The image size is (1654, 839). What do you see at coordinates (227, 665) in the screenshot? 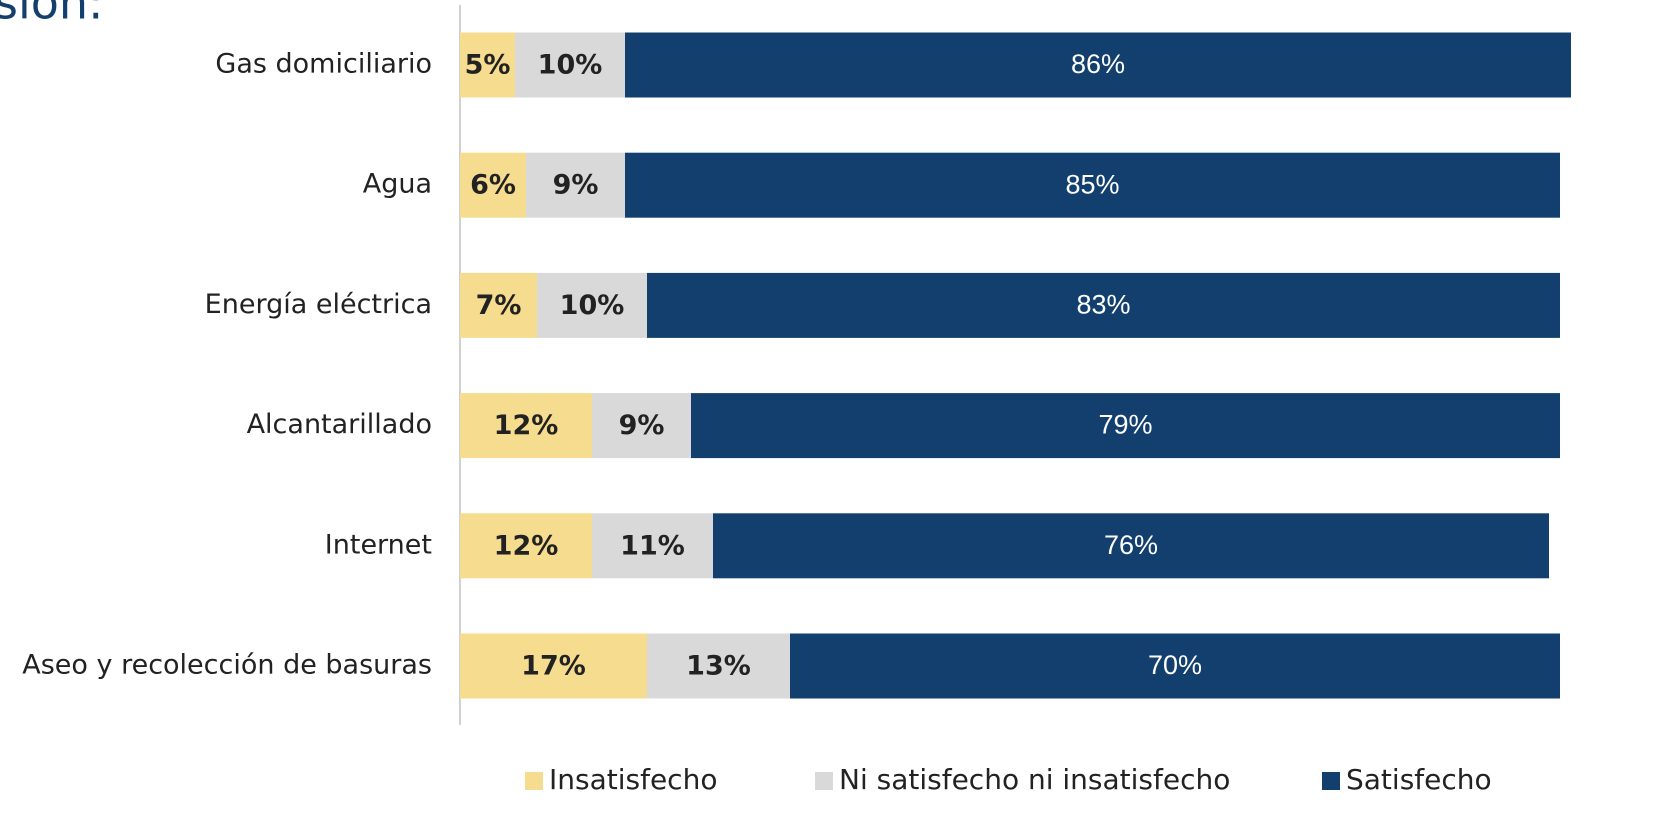
I see `category-label: Aseo y recolección de basuras` at bounding box center [227, 665].